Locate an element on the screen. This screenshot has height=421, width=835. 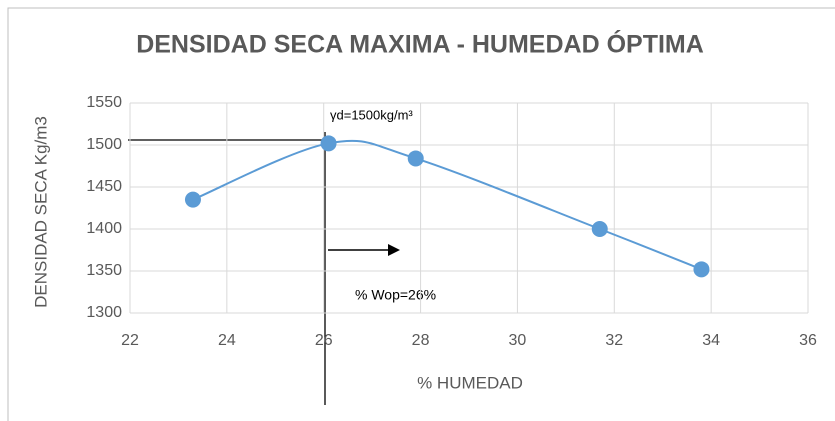
chart-title: DENSIDAD SECA MAXIMA - HUMEDAD ÓPTIMA is located at coordinates (420, 44).